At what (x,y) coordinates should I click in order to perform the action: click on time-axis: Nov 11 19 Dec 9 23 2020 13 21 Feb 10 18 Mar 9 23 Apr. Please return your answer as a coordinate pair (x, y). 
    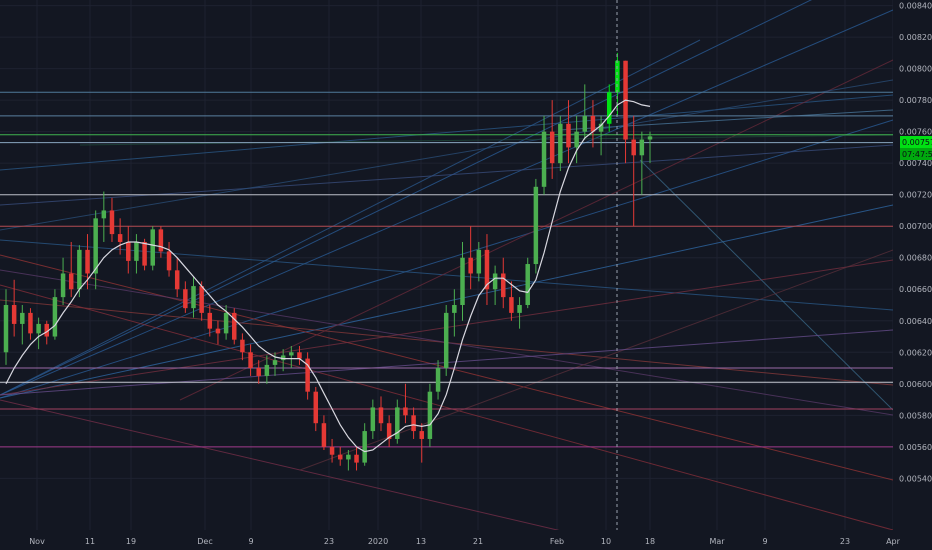
    Looking at the image, I should click on (466, 540).